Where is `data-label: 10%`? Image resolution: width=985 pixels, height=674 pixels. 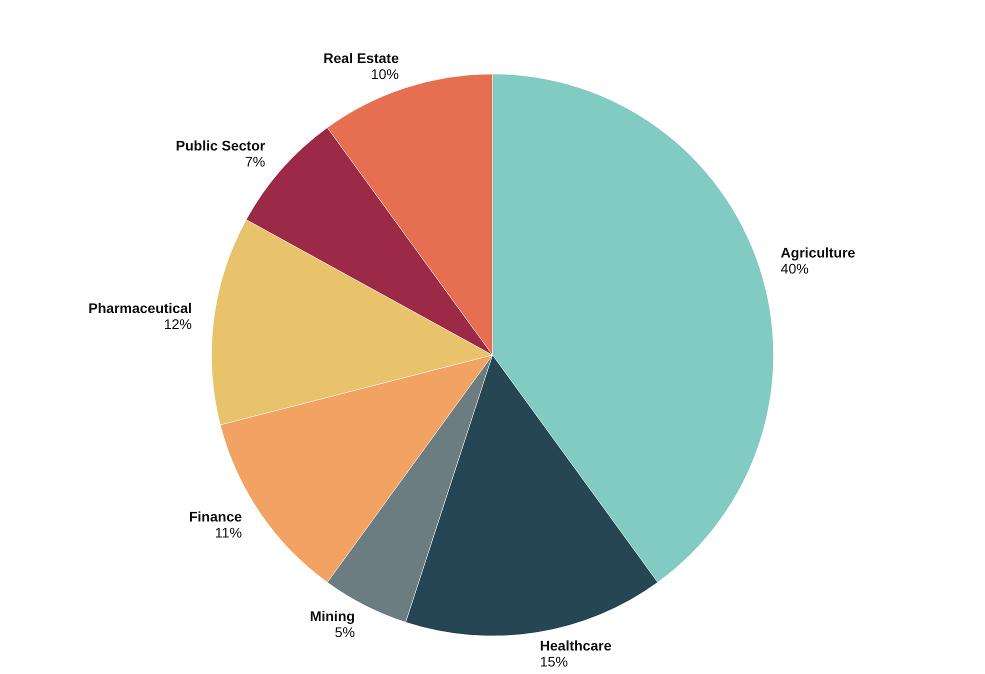 data-label: 10% is located at coordinates (384, 74).